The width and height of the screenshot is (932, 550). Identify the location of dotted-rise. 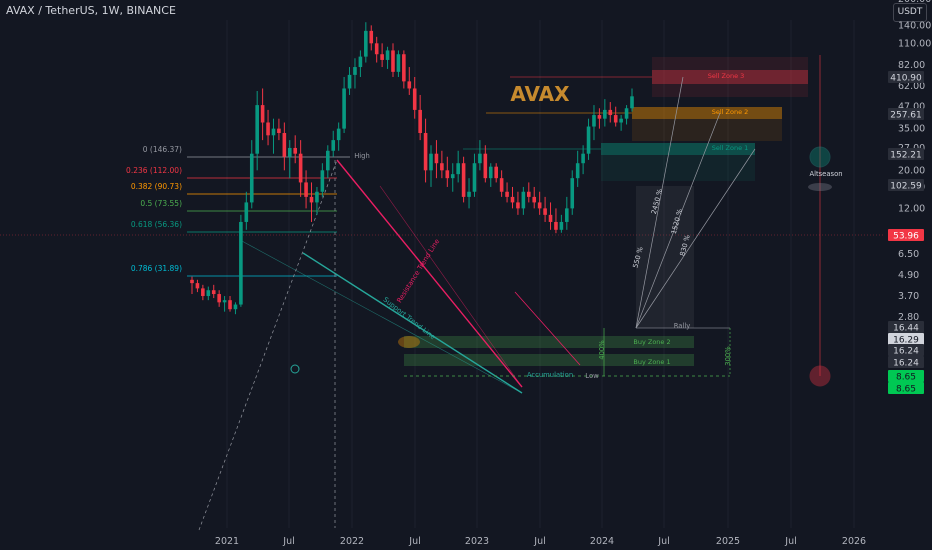
(268, 345).